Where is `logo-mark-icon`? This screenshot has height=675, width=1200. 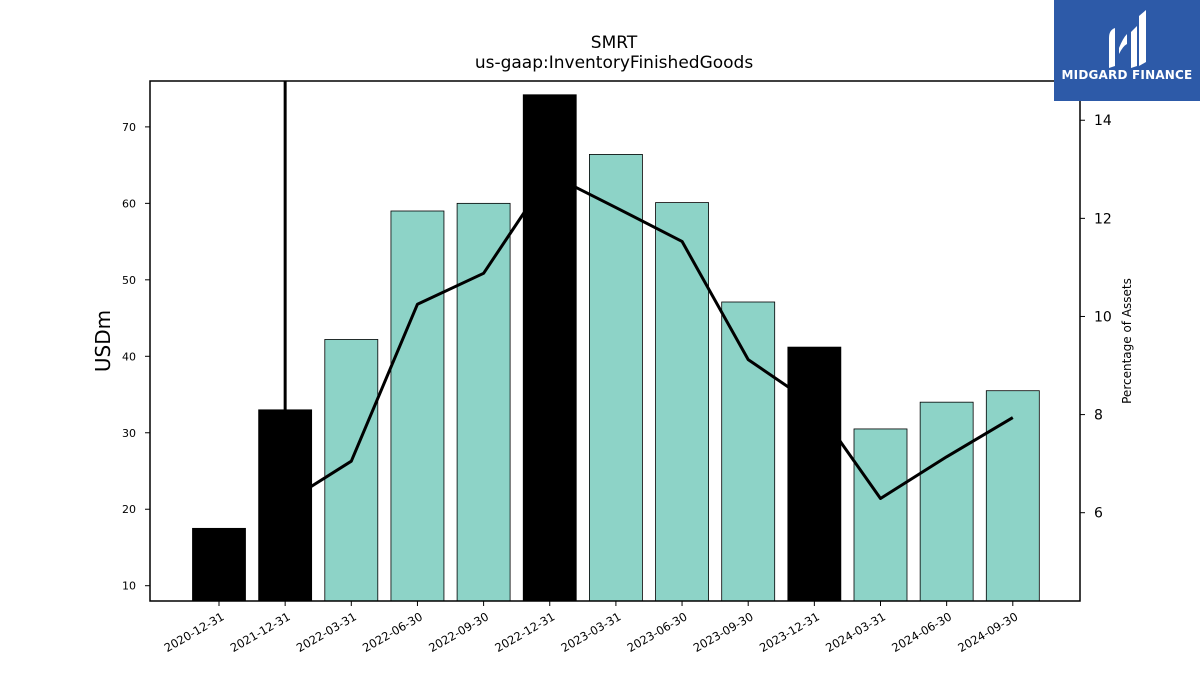 logo-mark-icon is located at coordinates (1127, 39).